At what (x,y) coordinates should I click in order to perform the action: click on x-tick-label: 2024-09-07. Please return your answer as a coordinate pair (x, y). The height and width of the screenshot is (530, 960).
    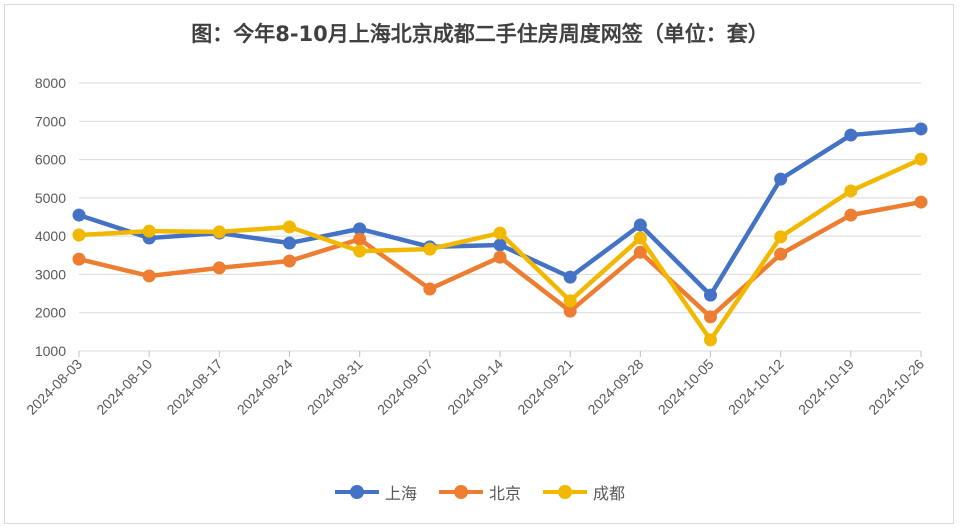
    Looking at the image, I should click on (405, 387).